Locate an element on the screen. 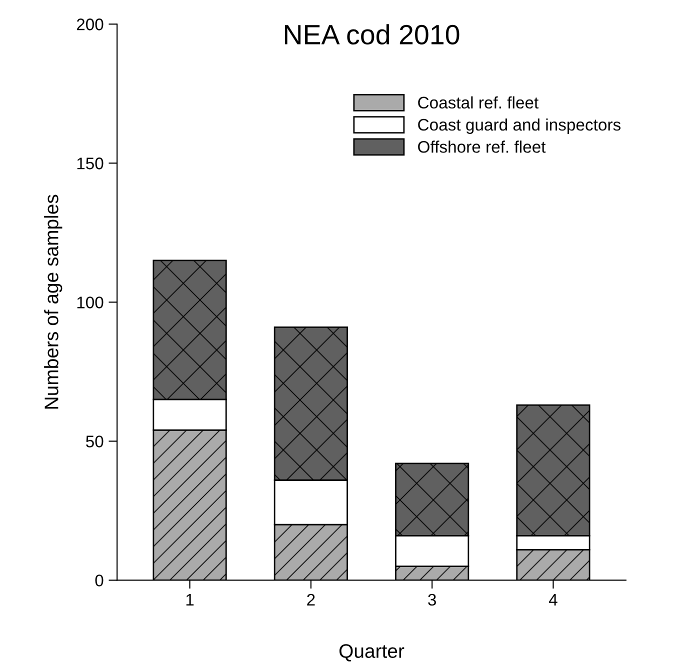 The height and width of the screenshot is (670, 697). legend-label: Coast guard and inspectors is located at coordinates (519, 126).